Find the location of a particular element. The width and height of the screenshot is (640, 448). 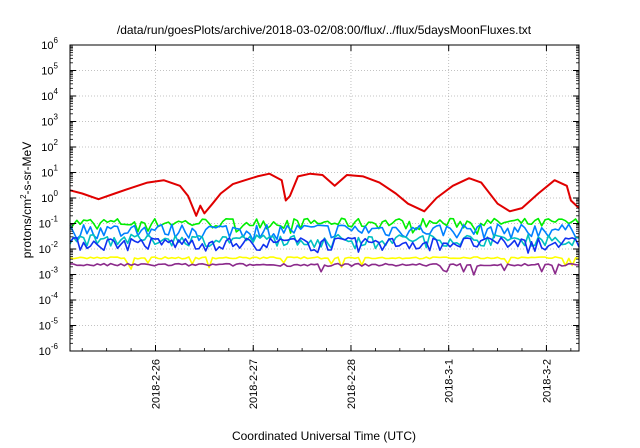

y-tick-exp: -6 is located at coordinates (55, 346).